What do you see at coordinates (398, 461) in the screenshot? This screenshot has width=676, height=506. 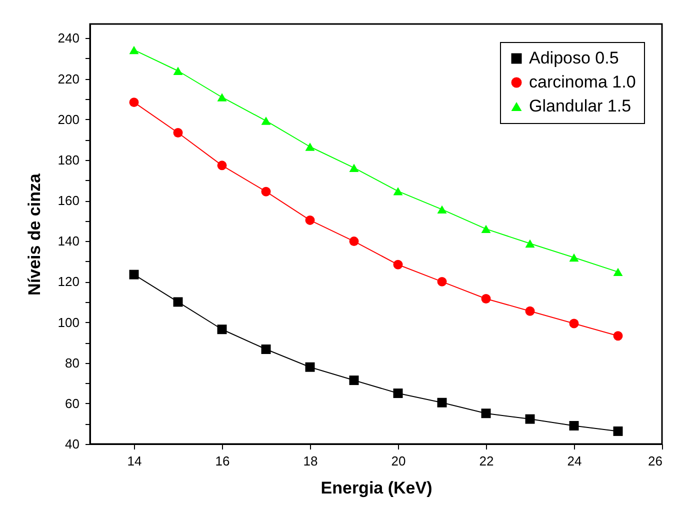 I see `x-tick-label: 20` at bounding box center [398, 461].